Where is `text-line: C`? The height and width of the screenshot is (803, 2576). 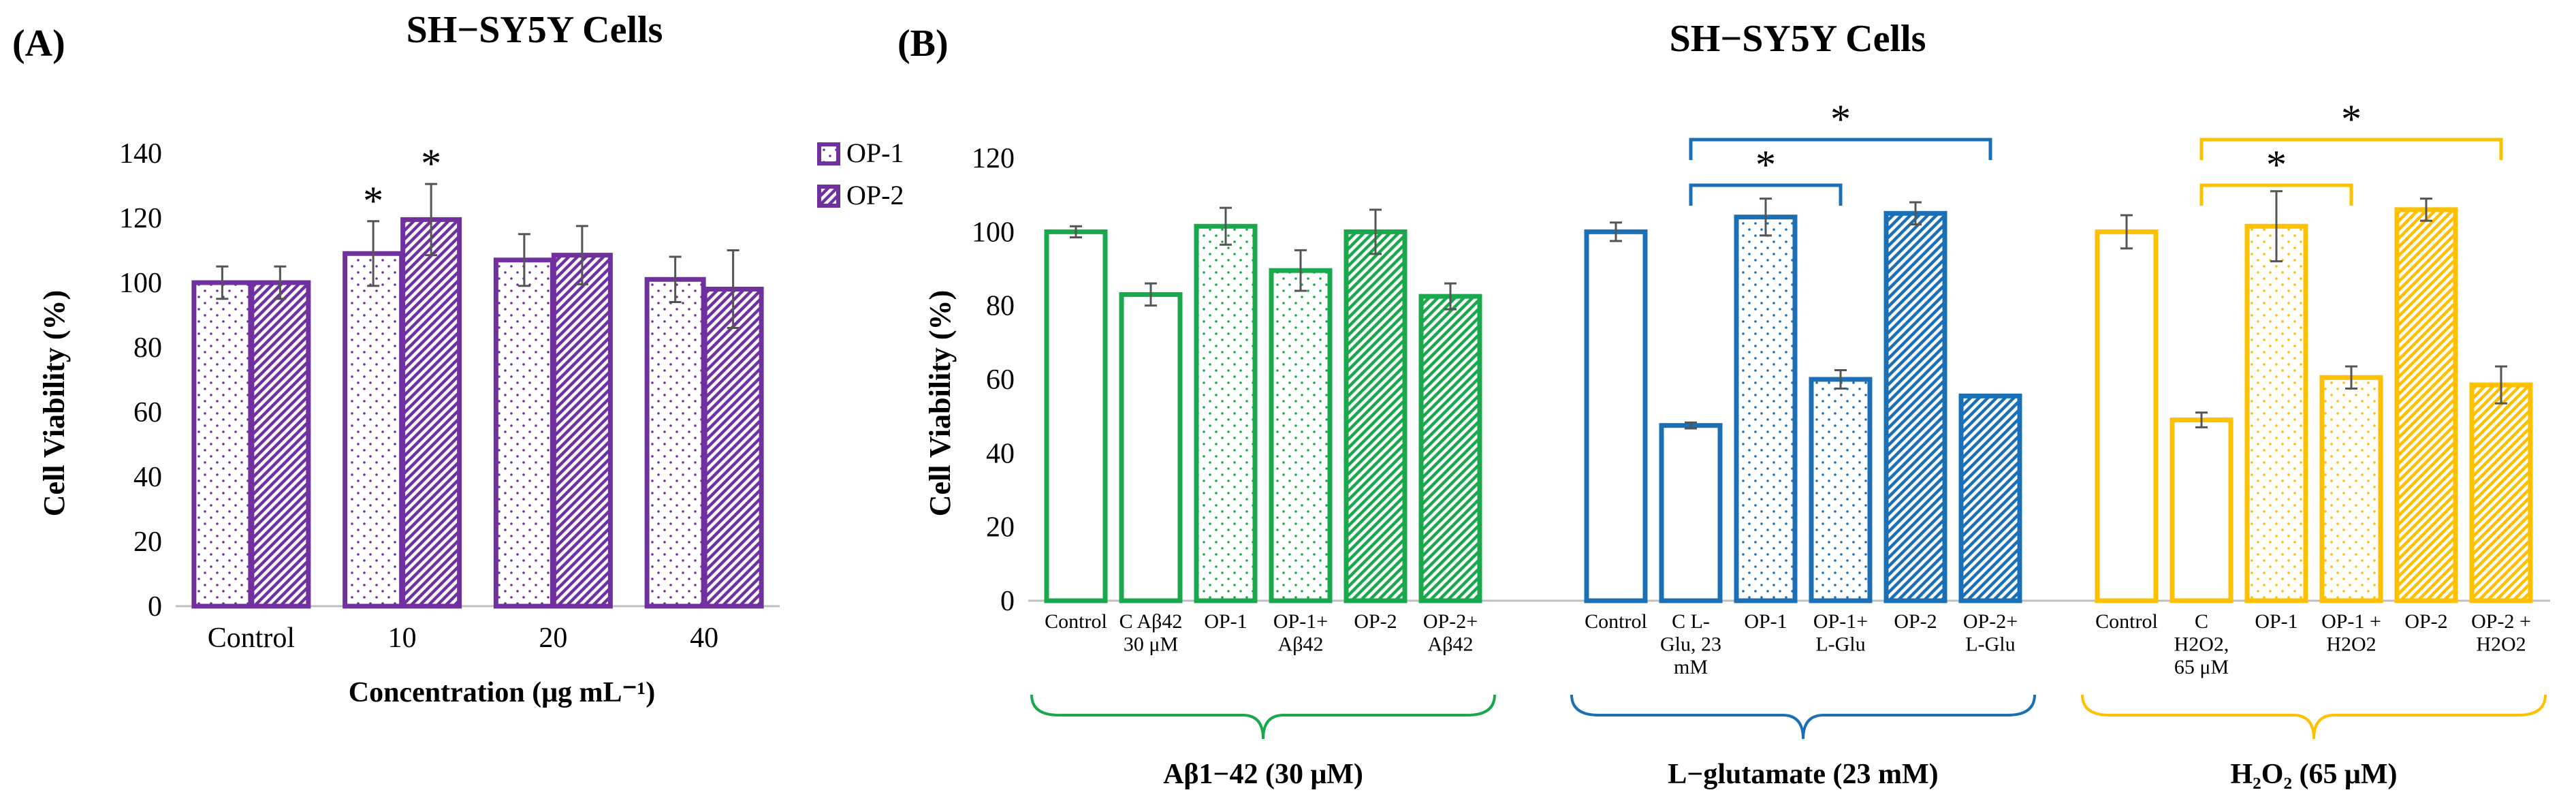
text-line: C is located at coordinates (2201, 621).